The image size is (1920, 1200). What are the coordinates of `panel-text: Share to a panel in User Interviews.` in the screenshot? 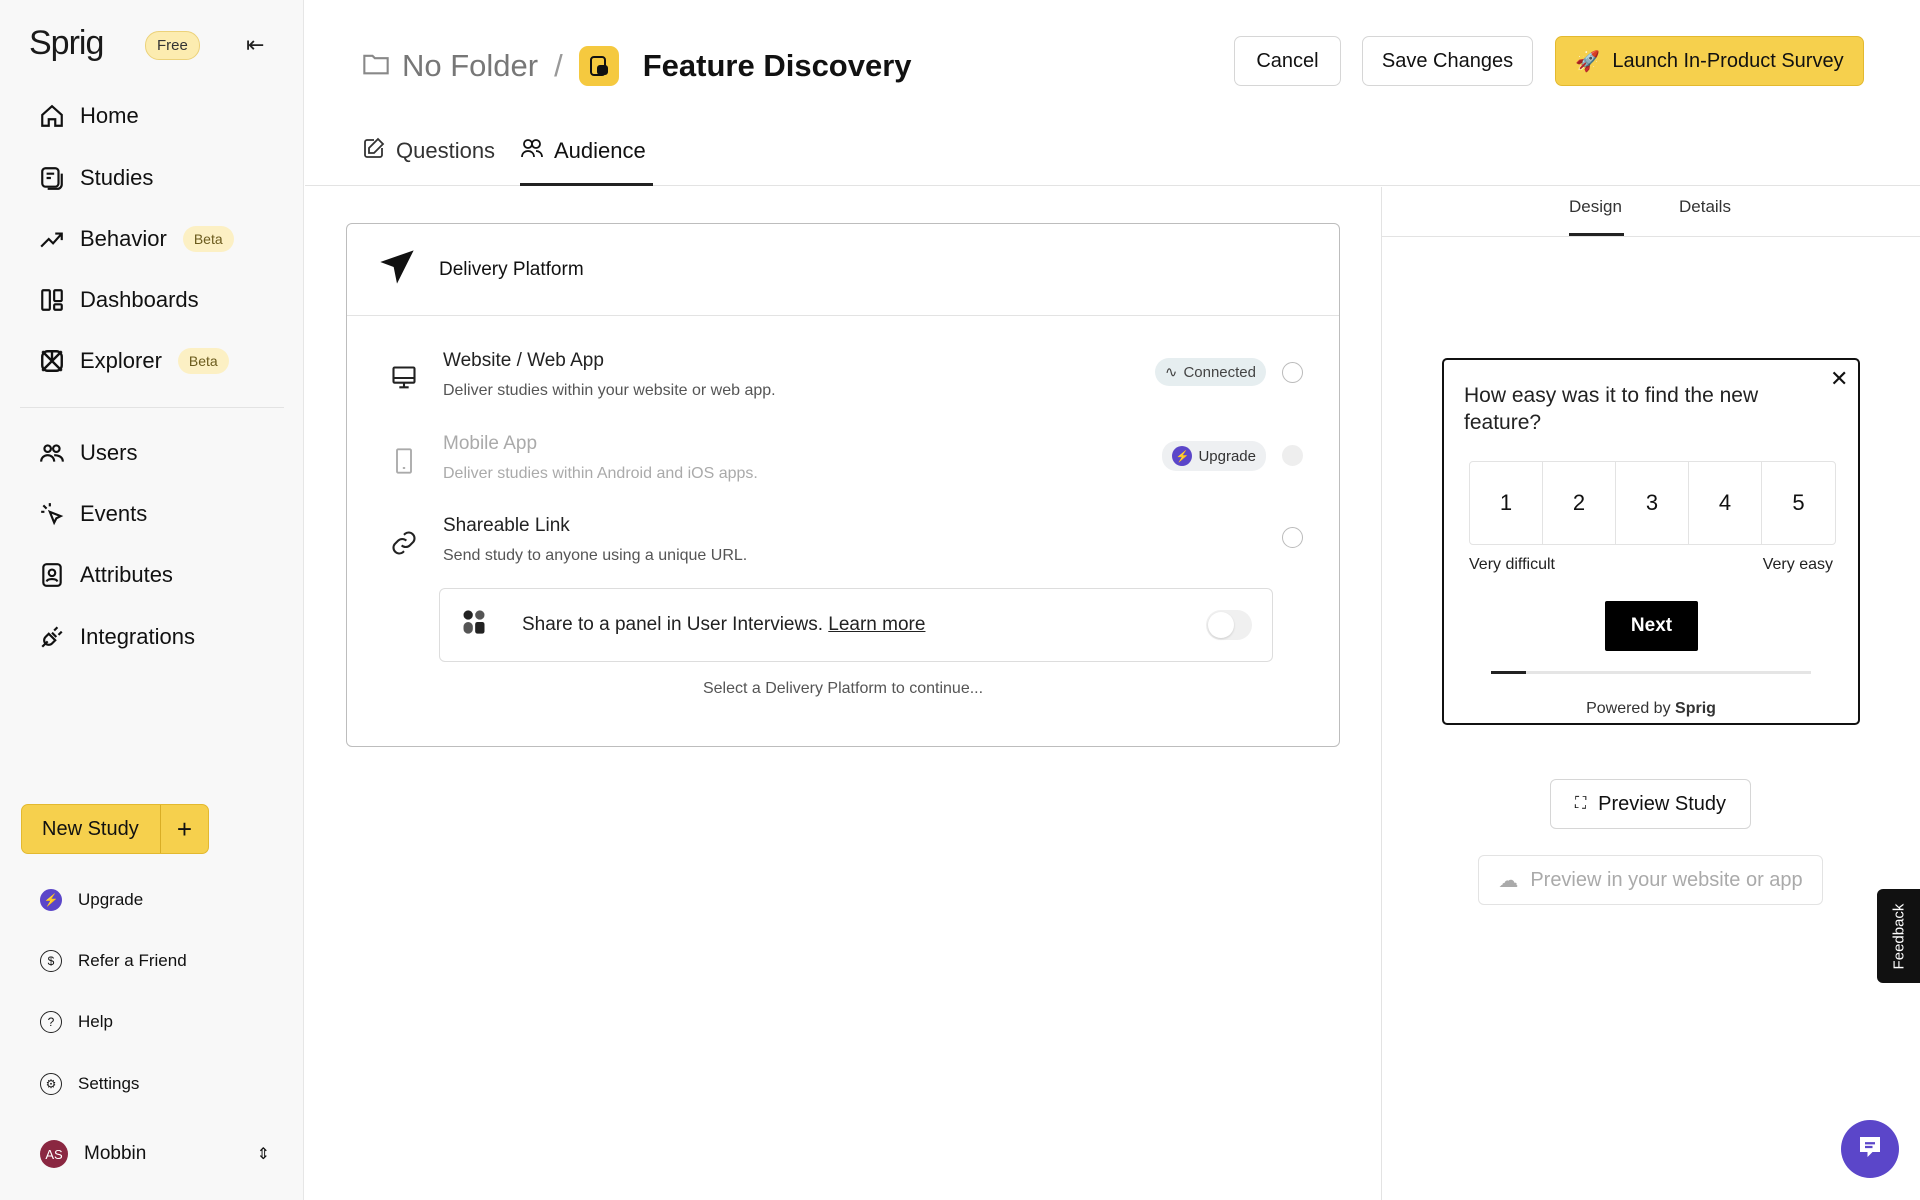 It's located at (672, 624).